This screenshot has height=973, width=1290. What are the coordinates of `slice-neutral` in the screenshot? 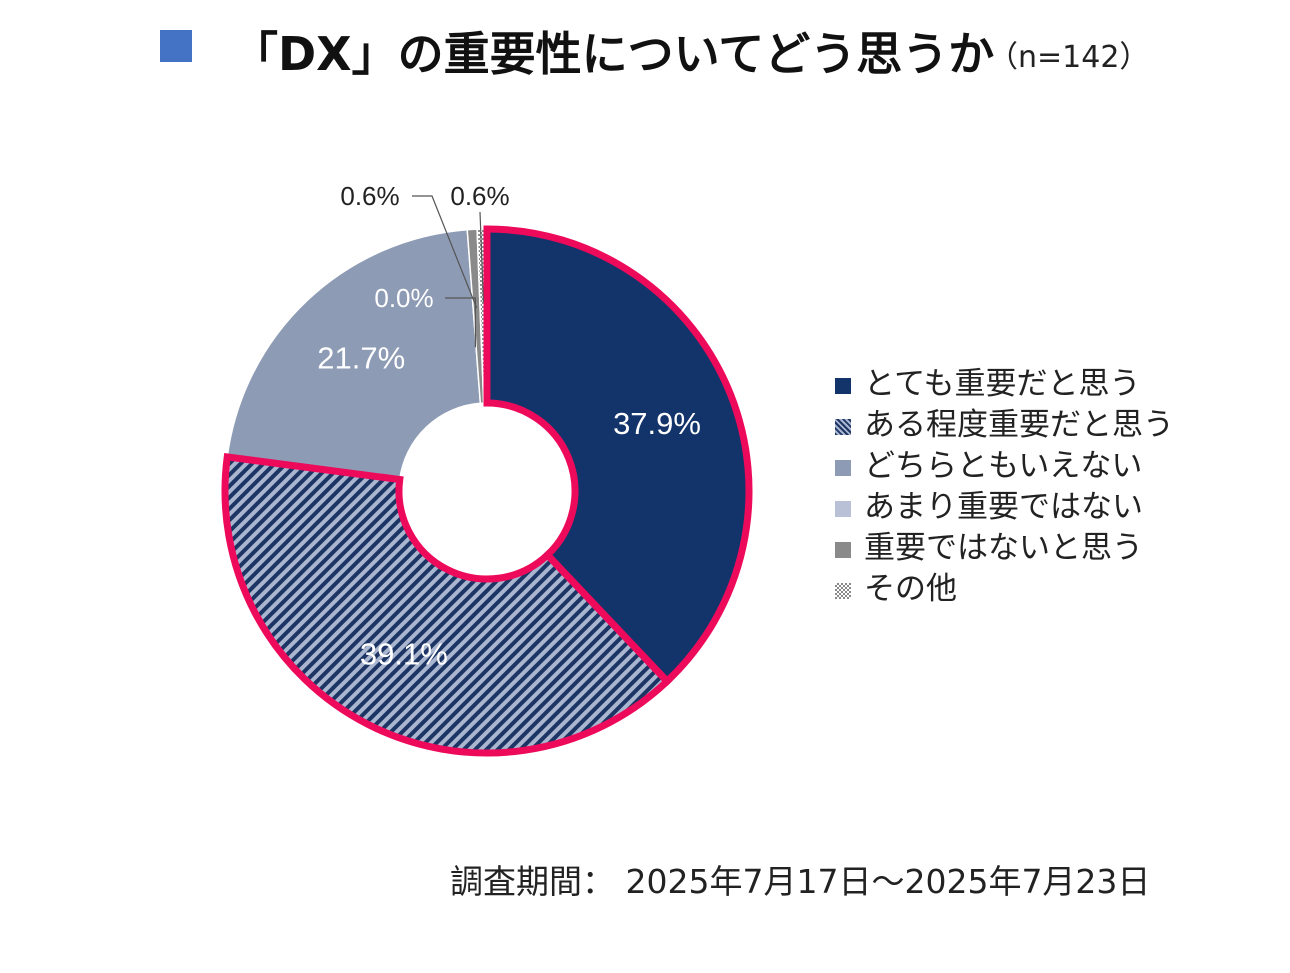 It's located at (354, 354).